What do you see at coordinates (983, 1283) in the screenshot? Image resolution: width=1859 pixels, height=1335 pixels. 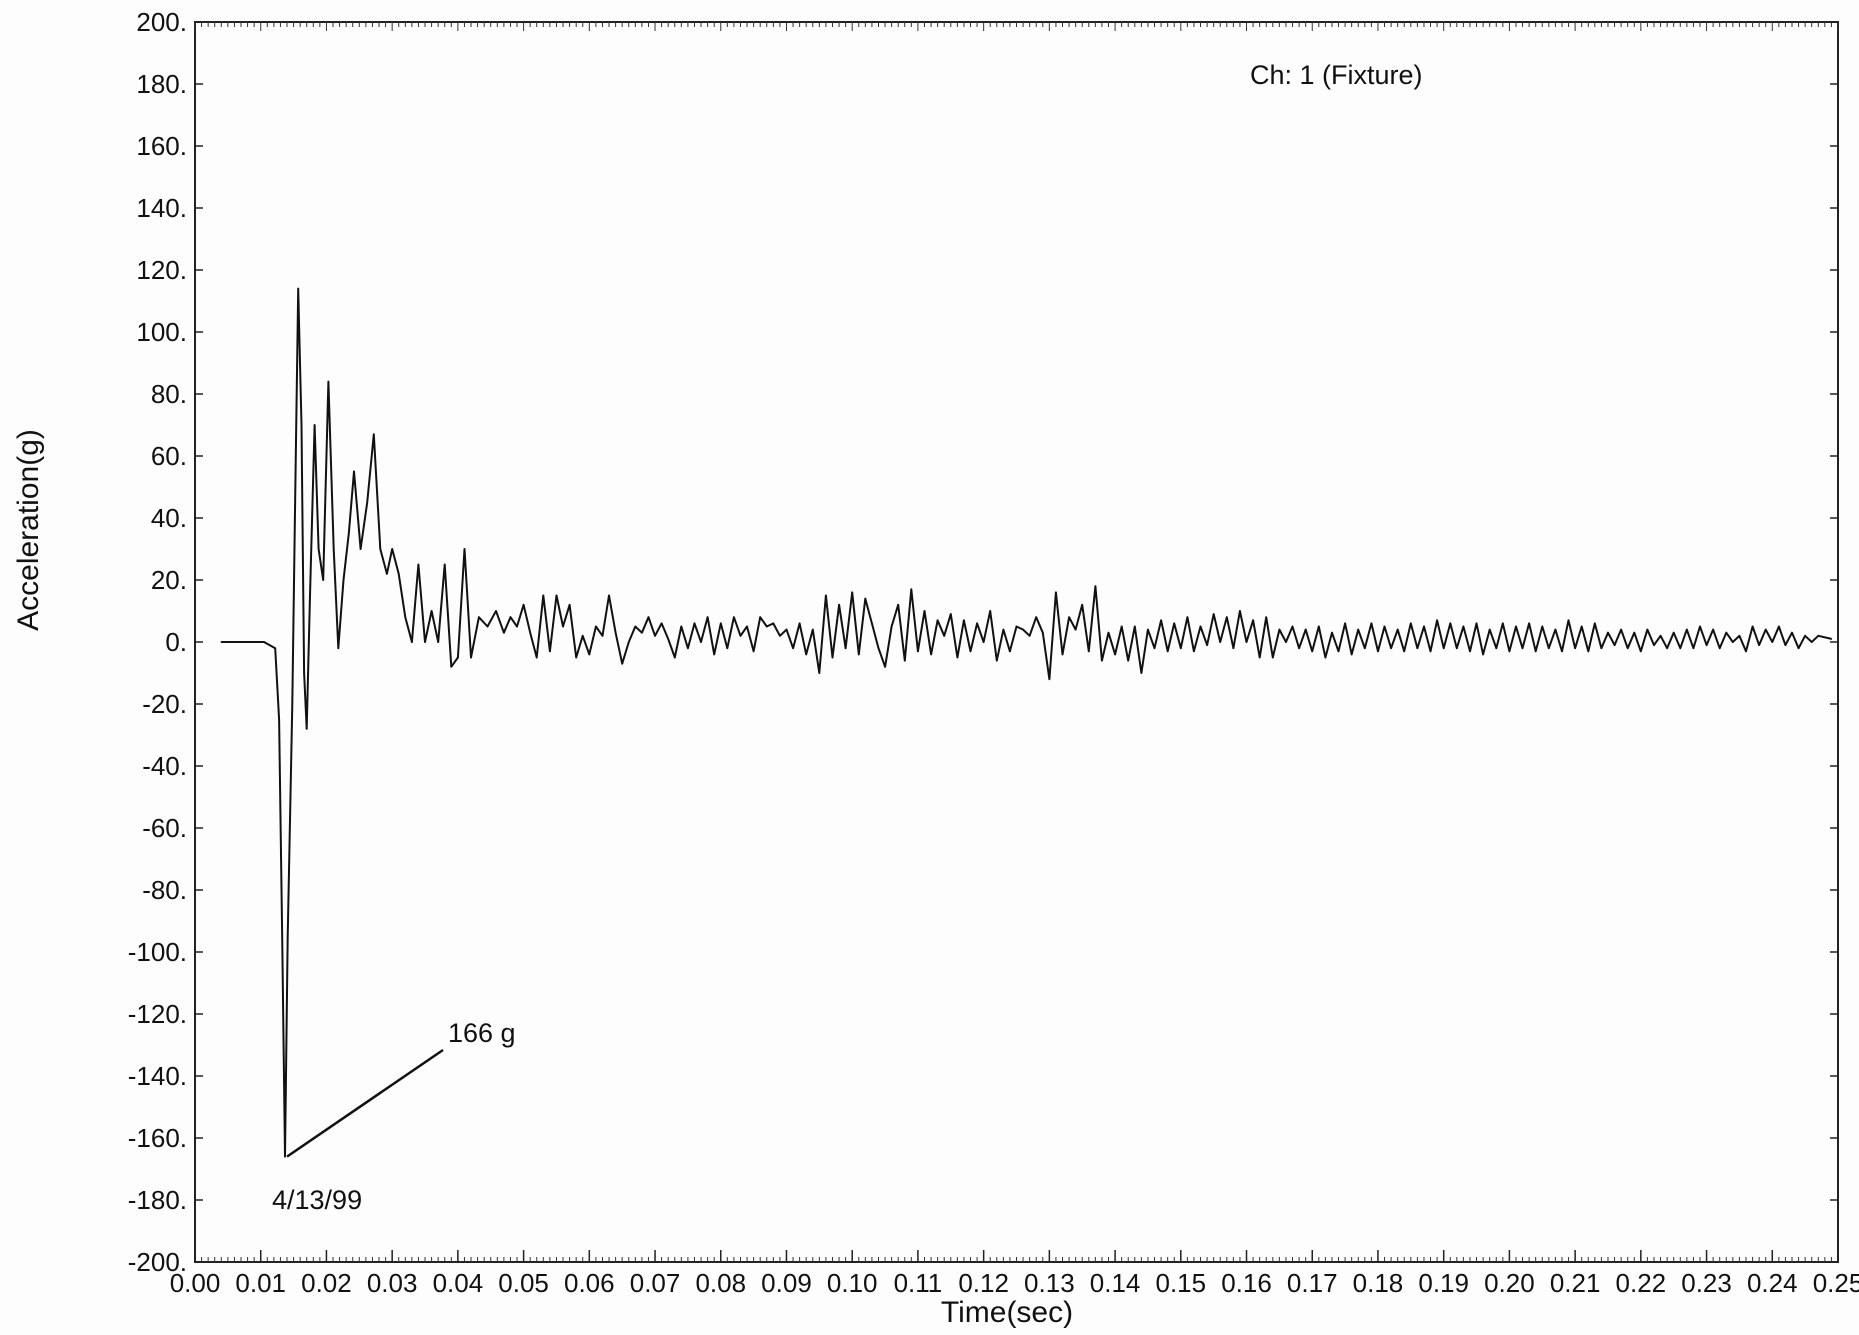 I see `x-tick-label: 0.12` at bounding box center [983, 1283].